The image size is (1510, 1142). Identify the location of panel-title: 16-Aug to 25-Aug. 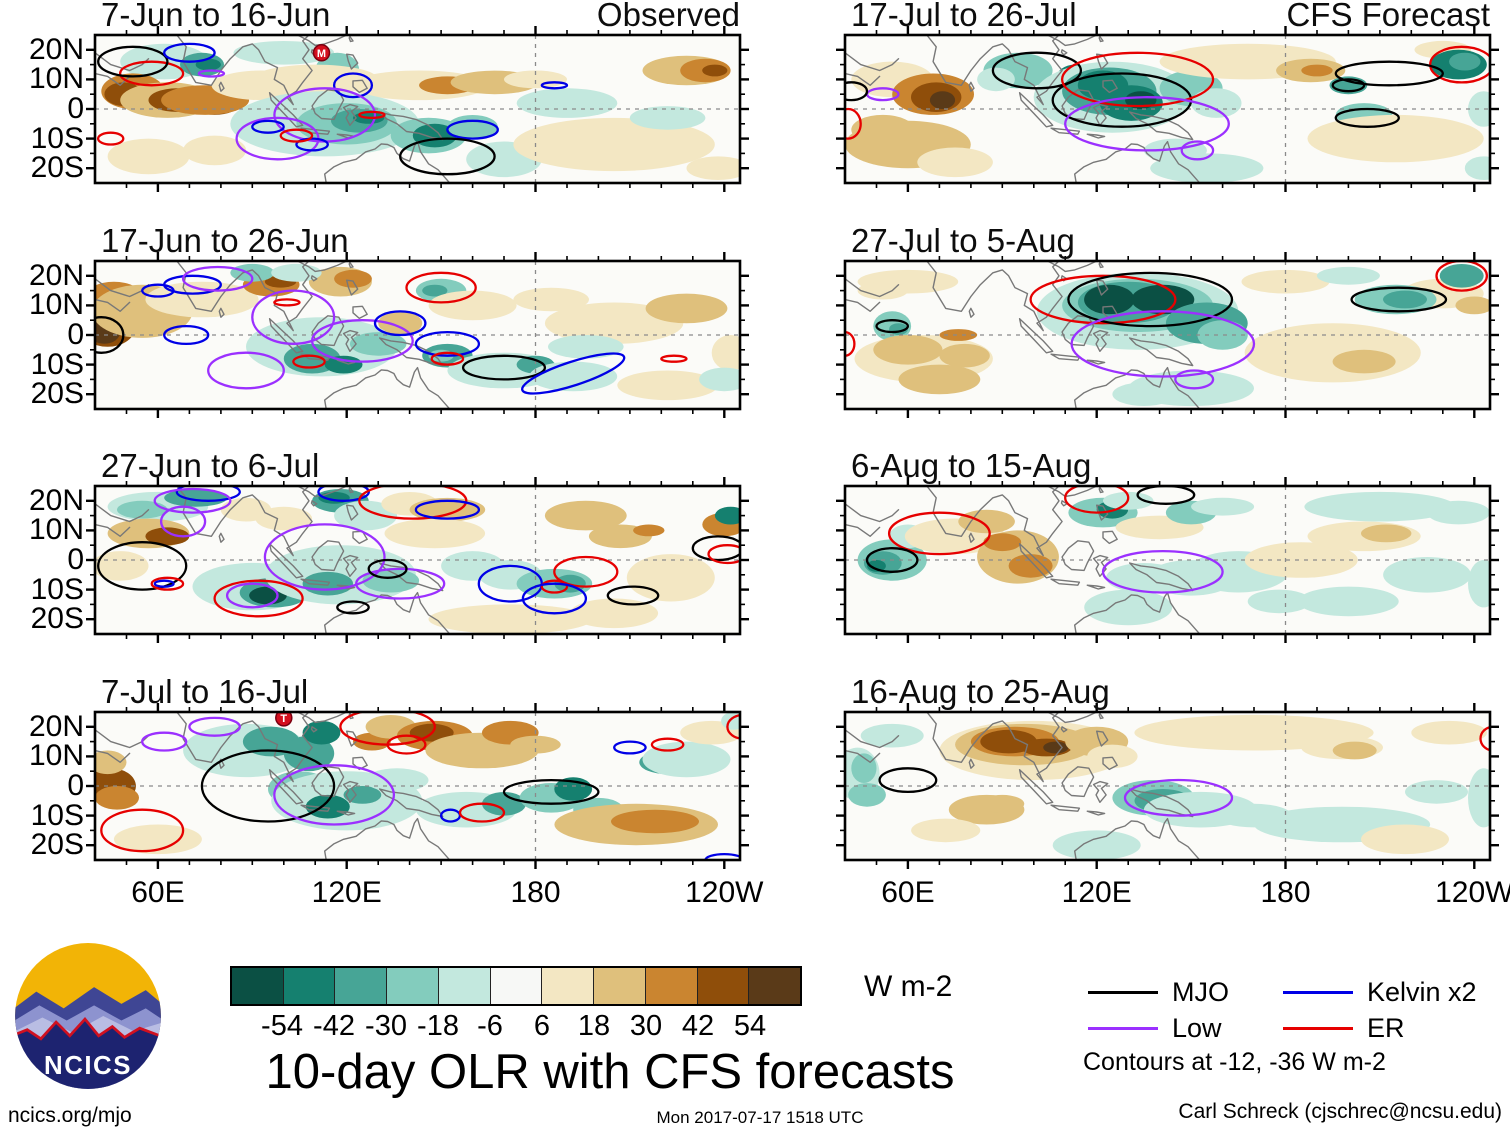
(980, 691).